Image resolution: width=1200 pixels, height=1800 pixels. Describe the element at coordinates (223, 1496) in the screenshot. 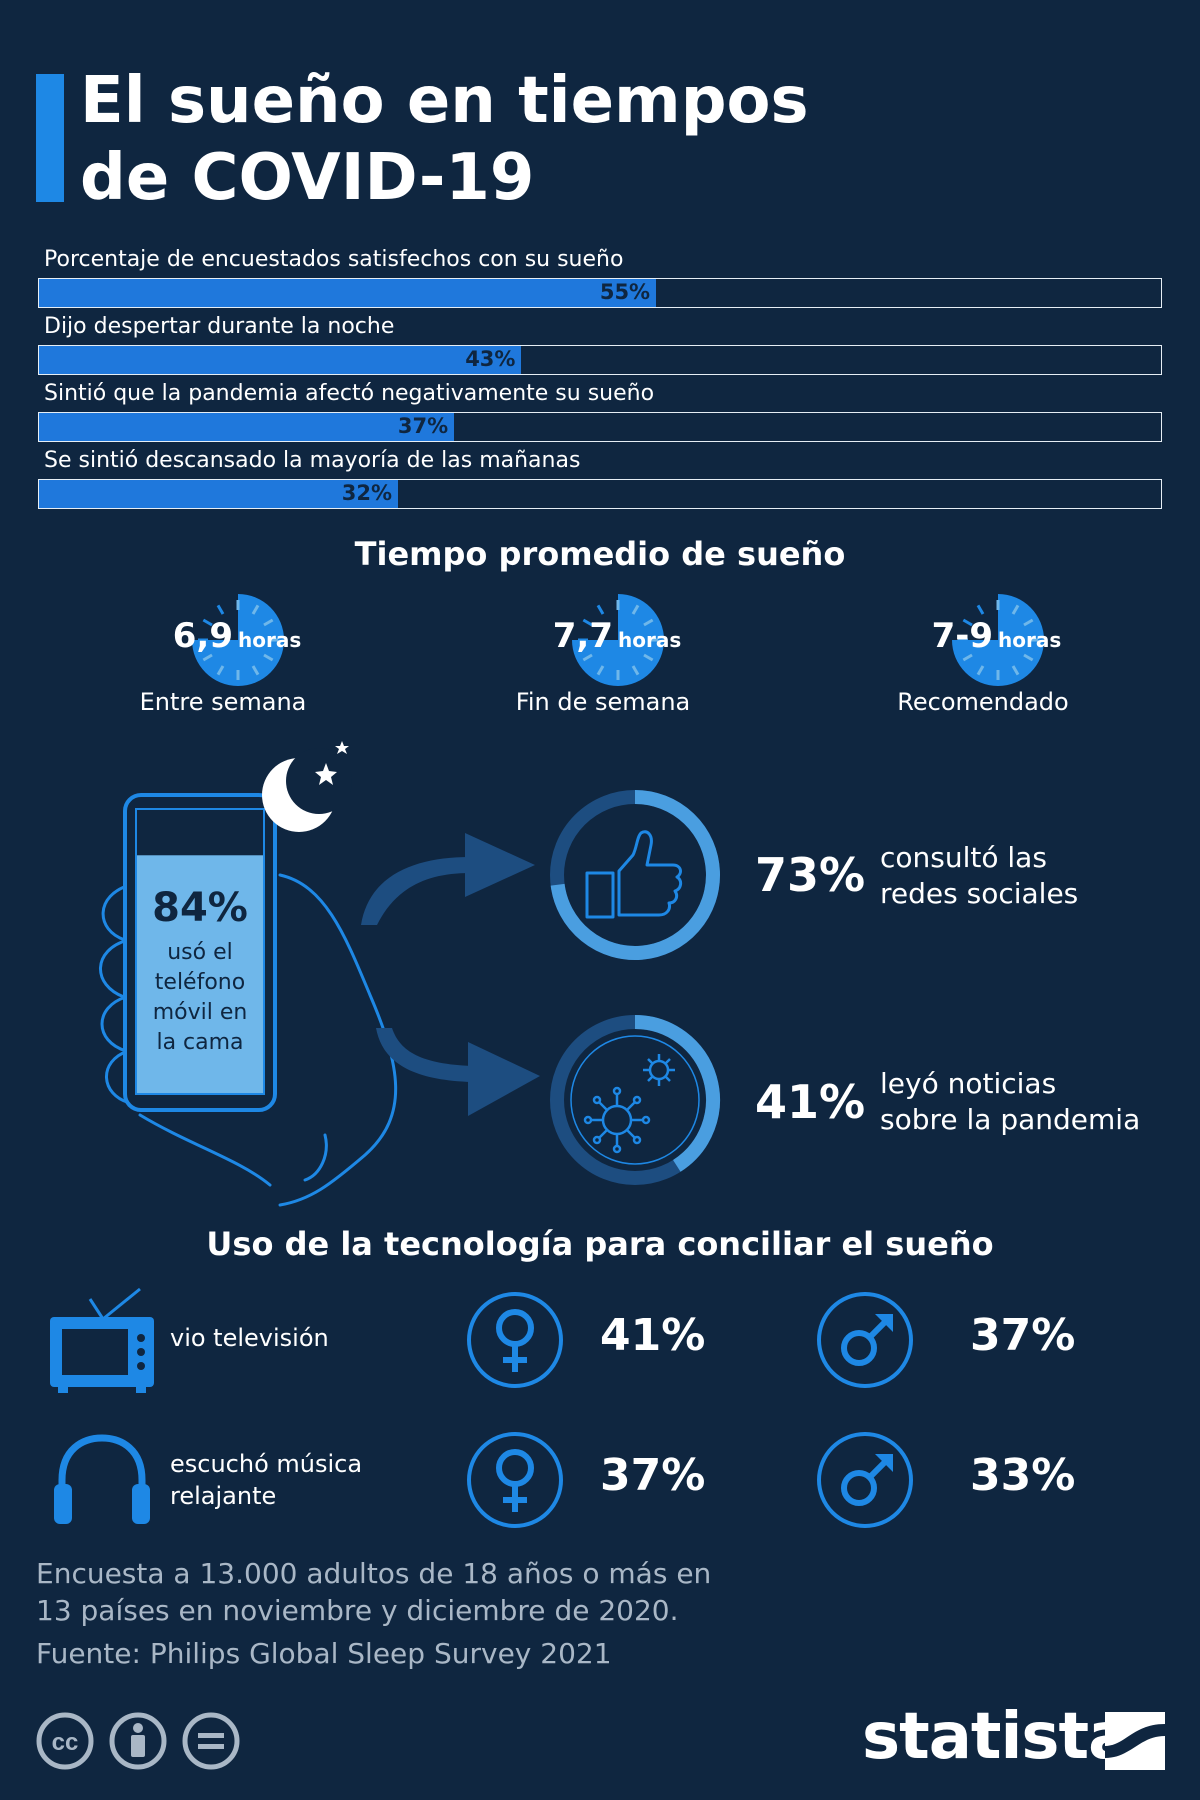

I see `tech-label-line: relajante` at that location.